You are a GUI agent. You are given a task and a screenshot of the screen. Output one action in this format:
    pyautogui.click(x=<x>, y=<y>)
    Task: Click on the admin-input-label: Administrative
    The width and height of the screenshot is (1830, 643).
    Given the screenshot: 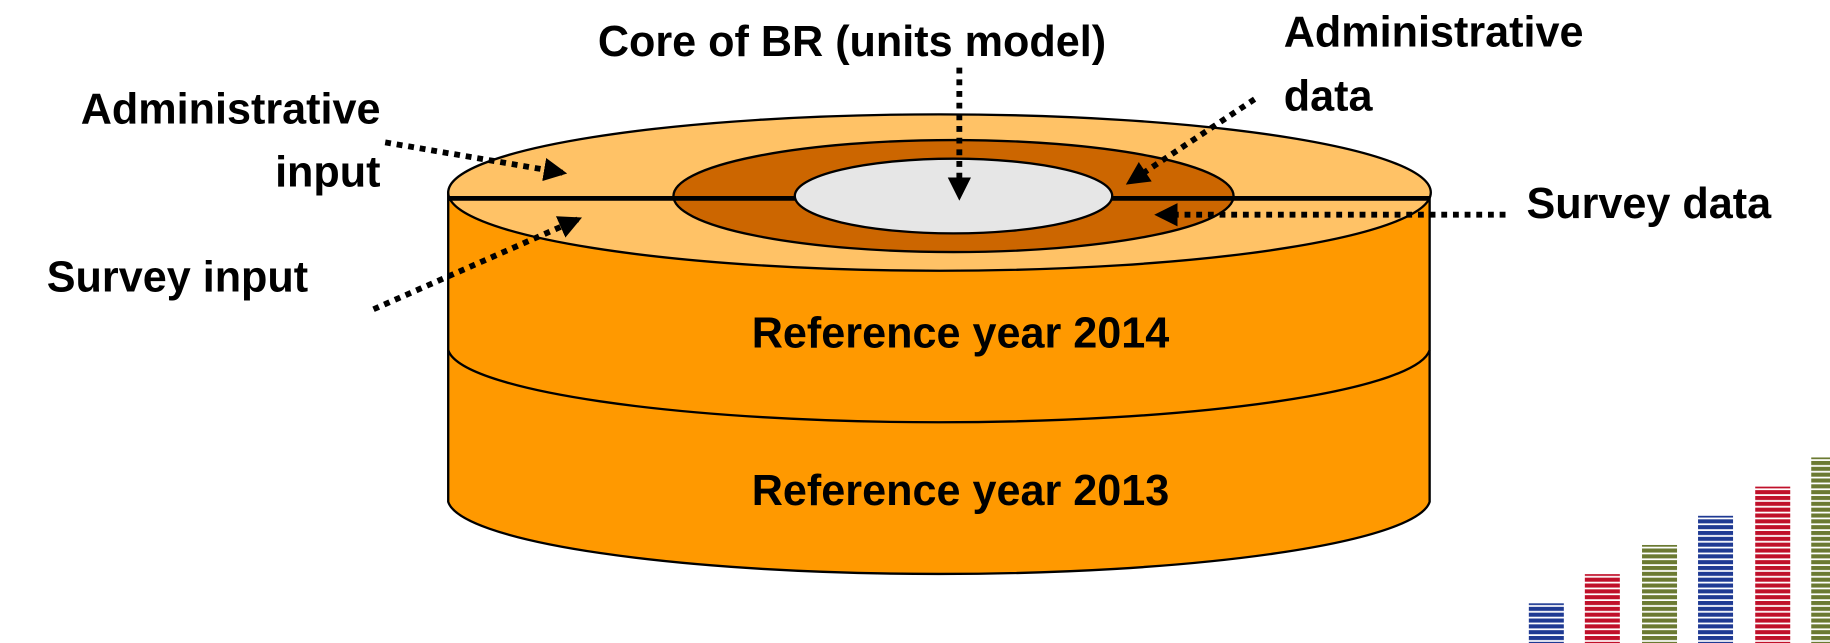 What is the action you would take?
    pyautogui.click(x=231, y=109)
    